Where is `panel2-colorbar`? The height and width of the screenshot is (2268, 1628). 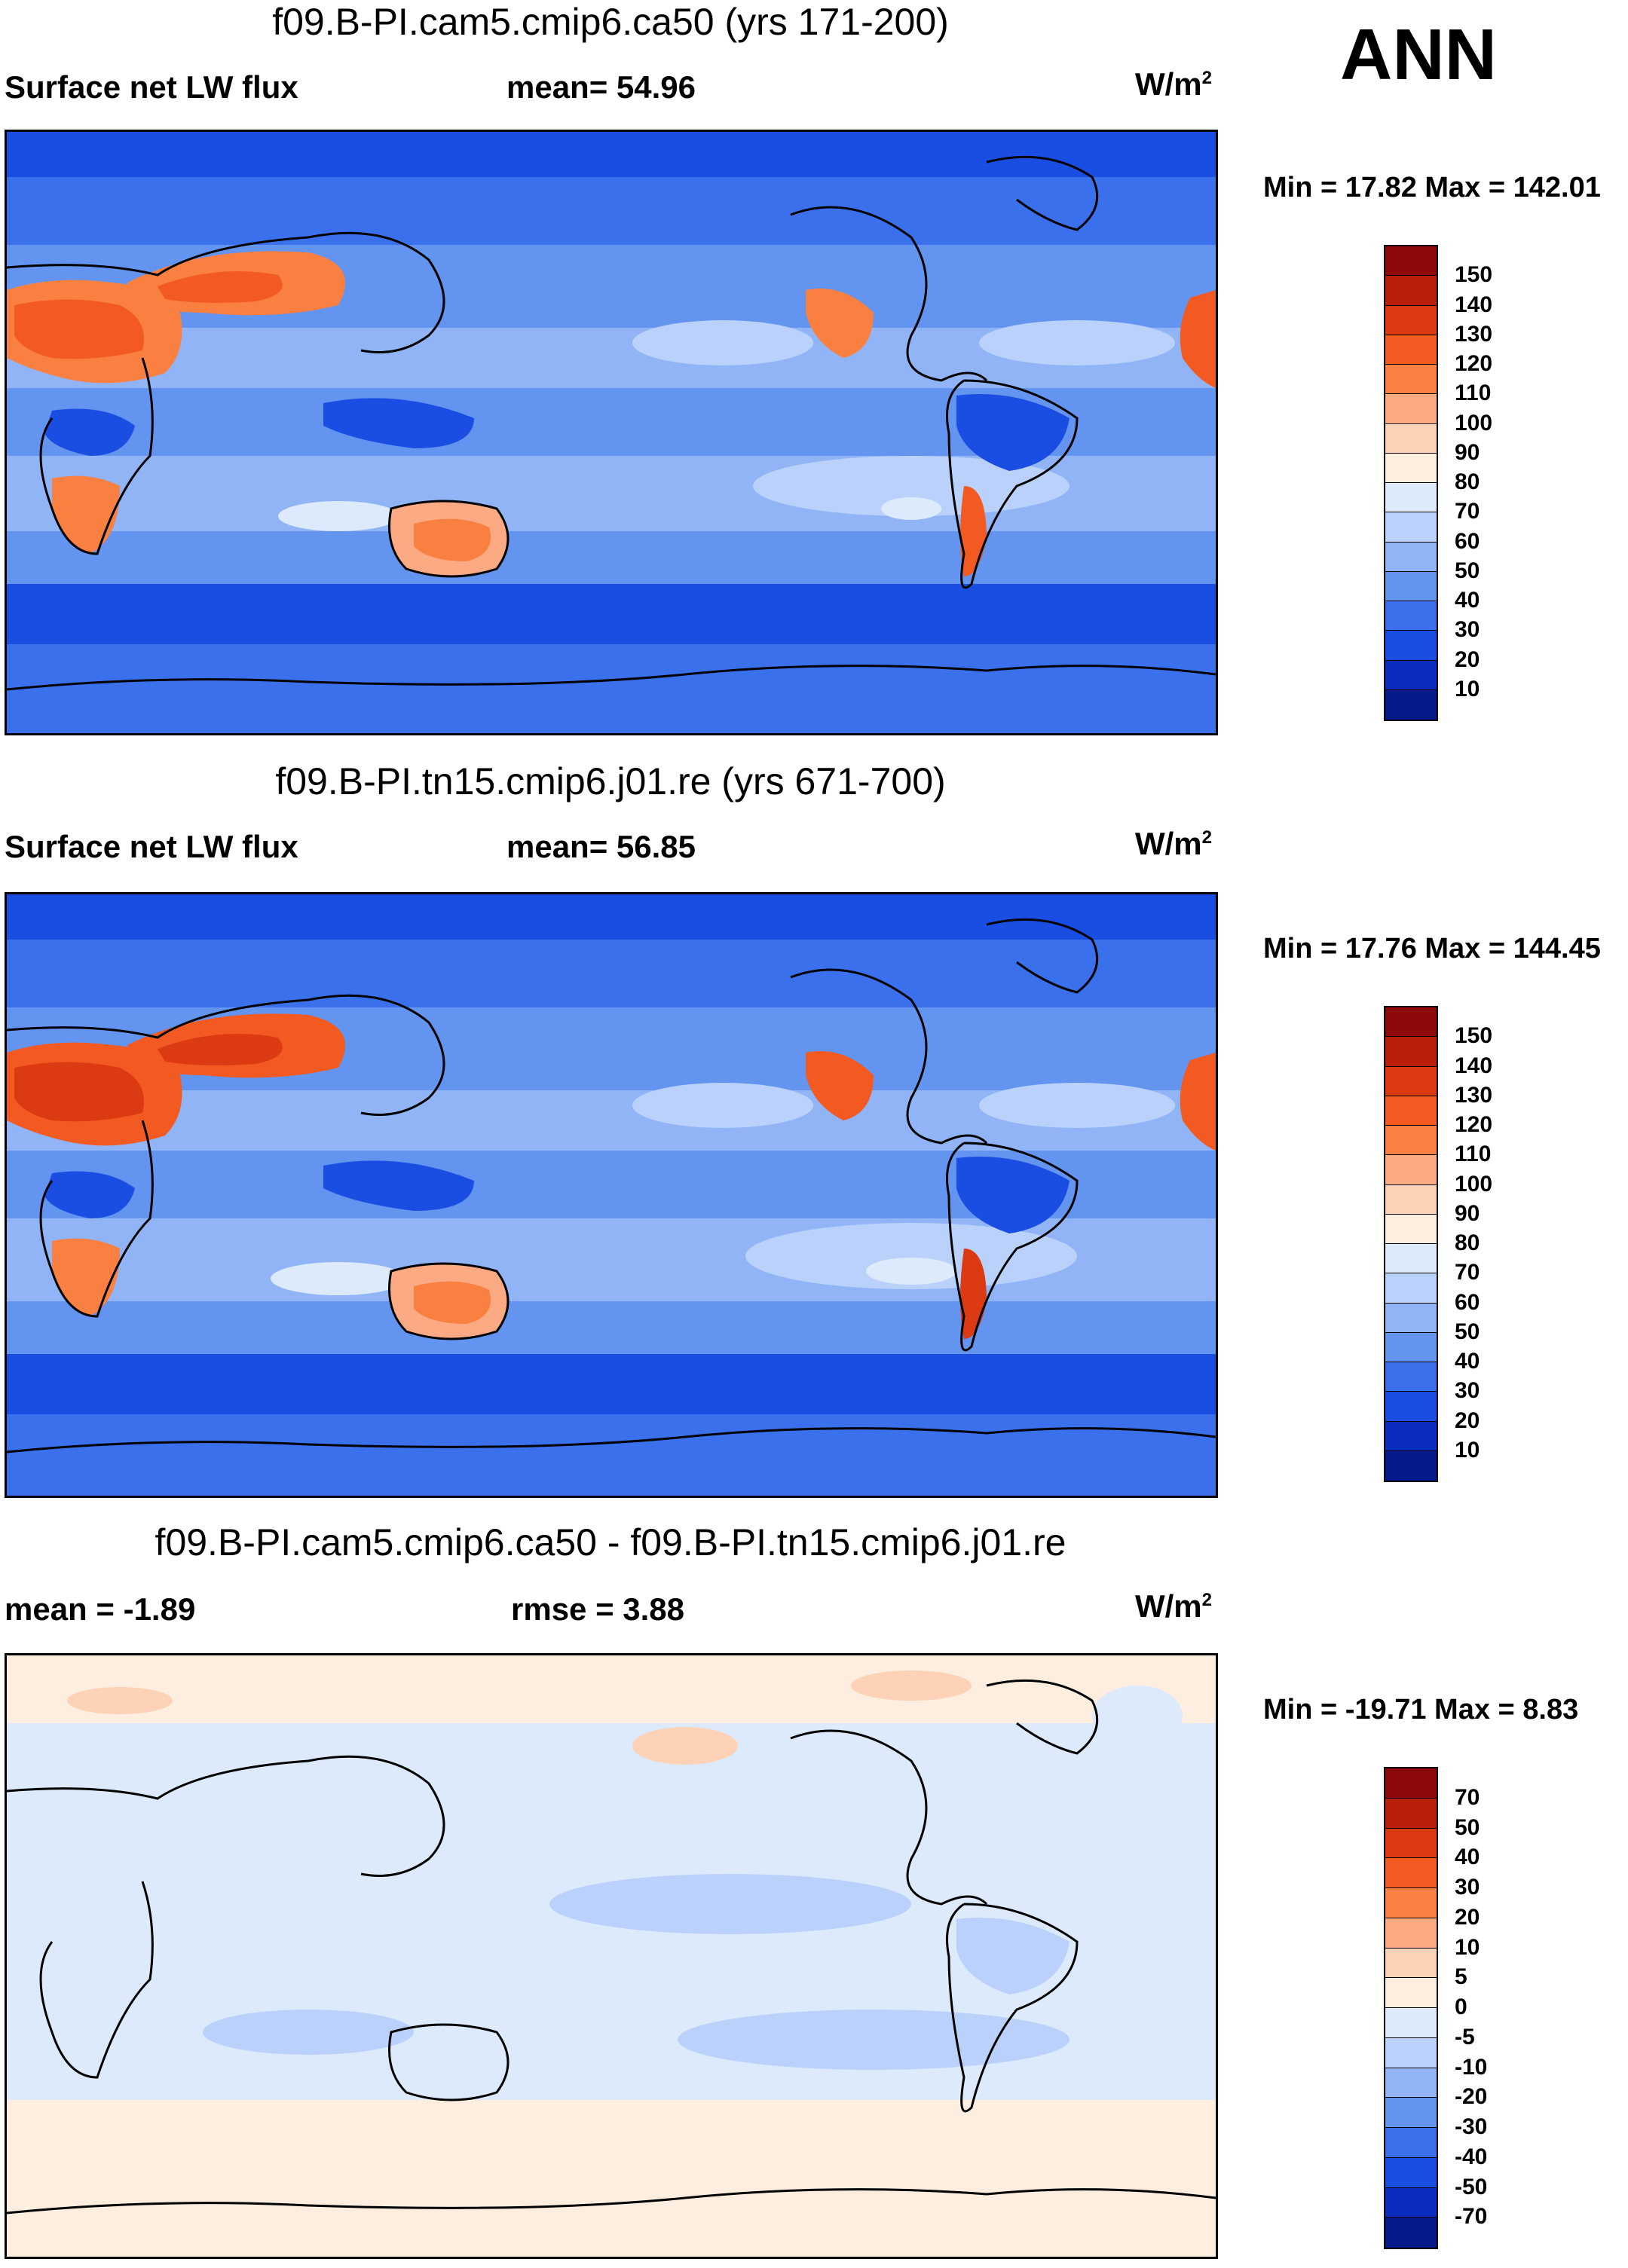
panel2-colorbar is located at coordinates (1411, 1244).